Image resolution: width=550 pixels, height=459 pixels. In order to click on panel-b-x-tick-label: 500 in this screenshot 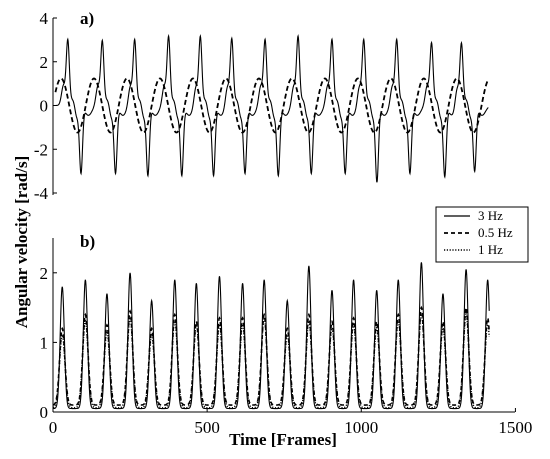, I will do `click(207, 427)`.